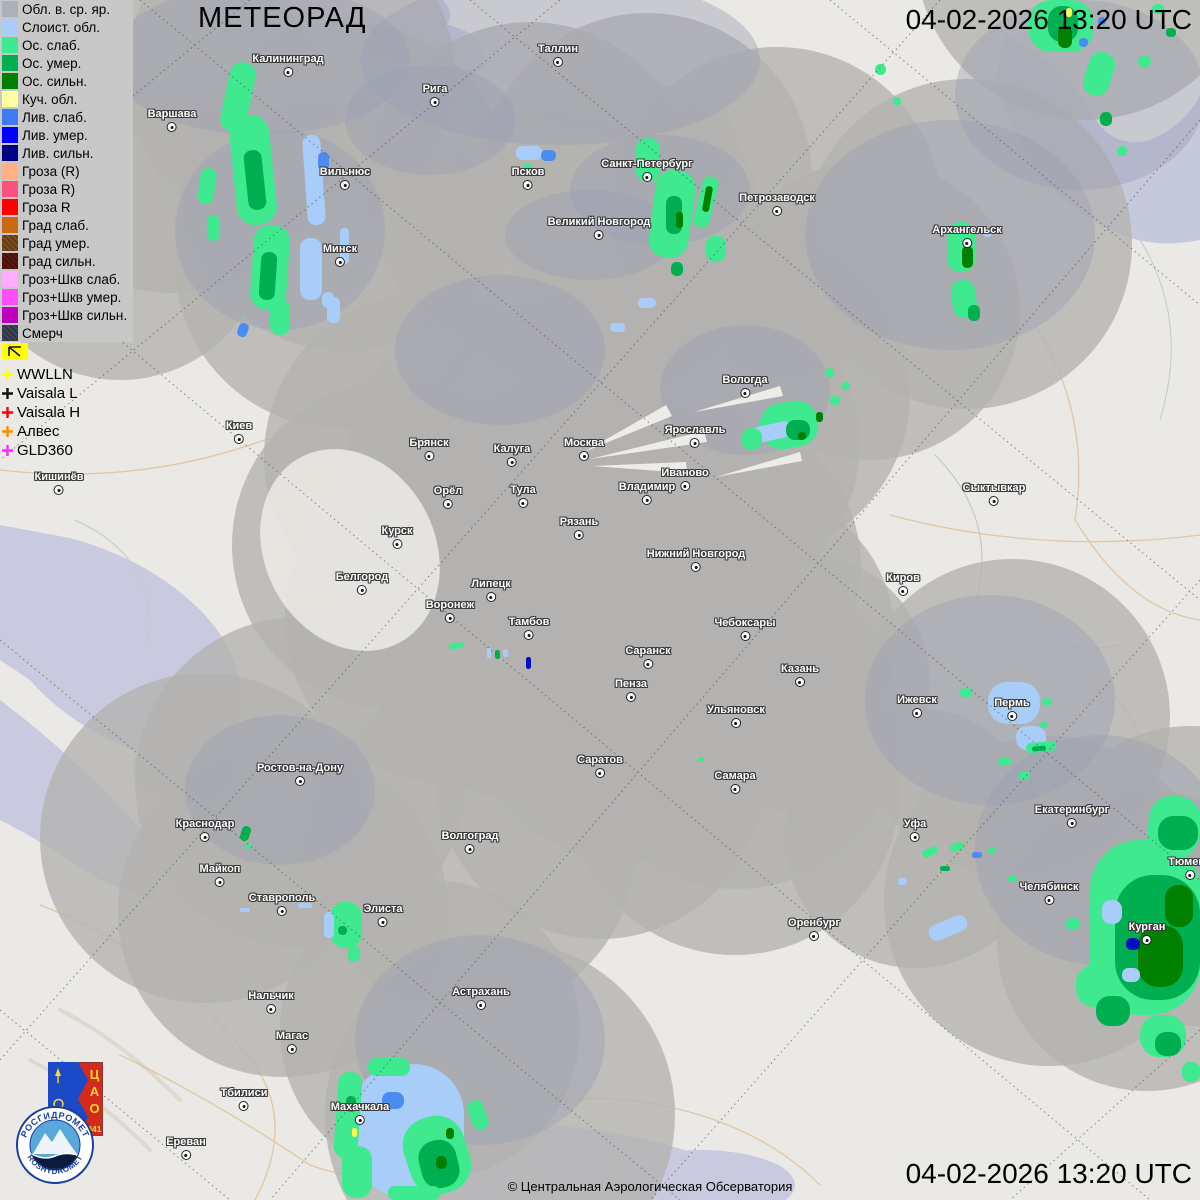 This screenshot has height=1200, width=1200. Describe the element at coordinates (72, 297) in the screenshot. I see `legend-item-label: Гроз+Шкв умер.` at that location.